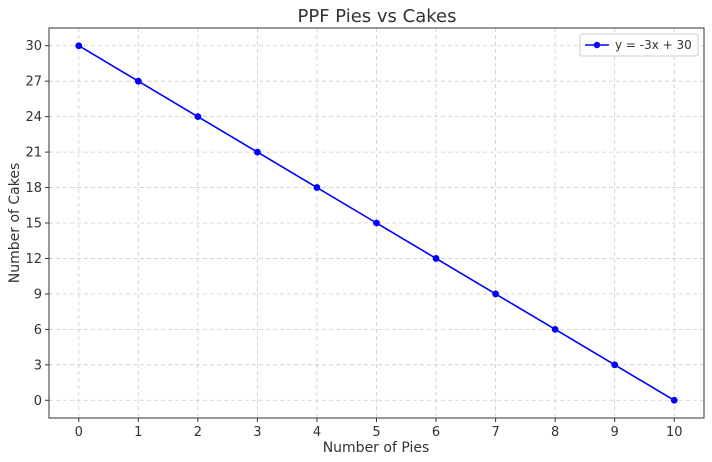 The width and height of the screenshot is (712, 462). Describe the element at coordinates (38, 294) in the screenshot. I see `y-tick-label: 9` at that location.